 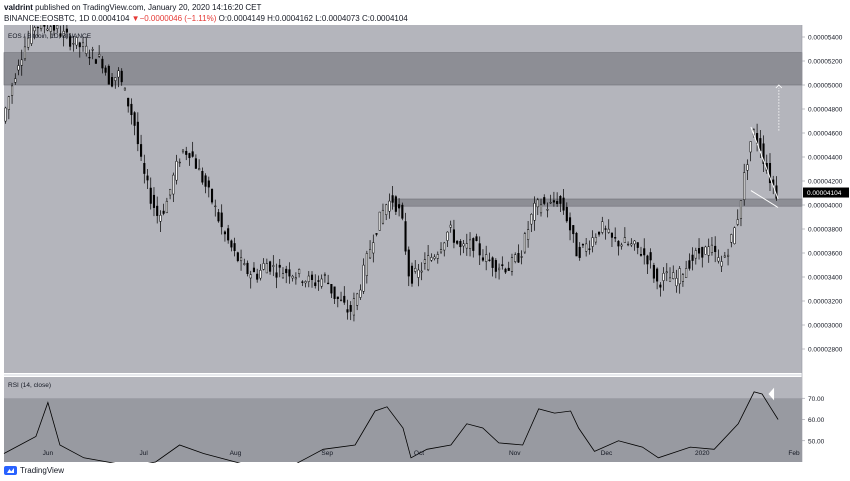 What do you see at coordinates (816, 441) in the screenshot?
I see `rsi-tick-label: 50.00` at bounding box center [816, 441].